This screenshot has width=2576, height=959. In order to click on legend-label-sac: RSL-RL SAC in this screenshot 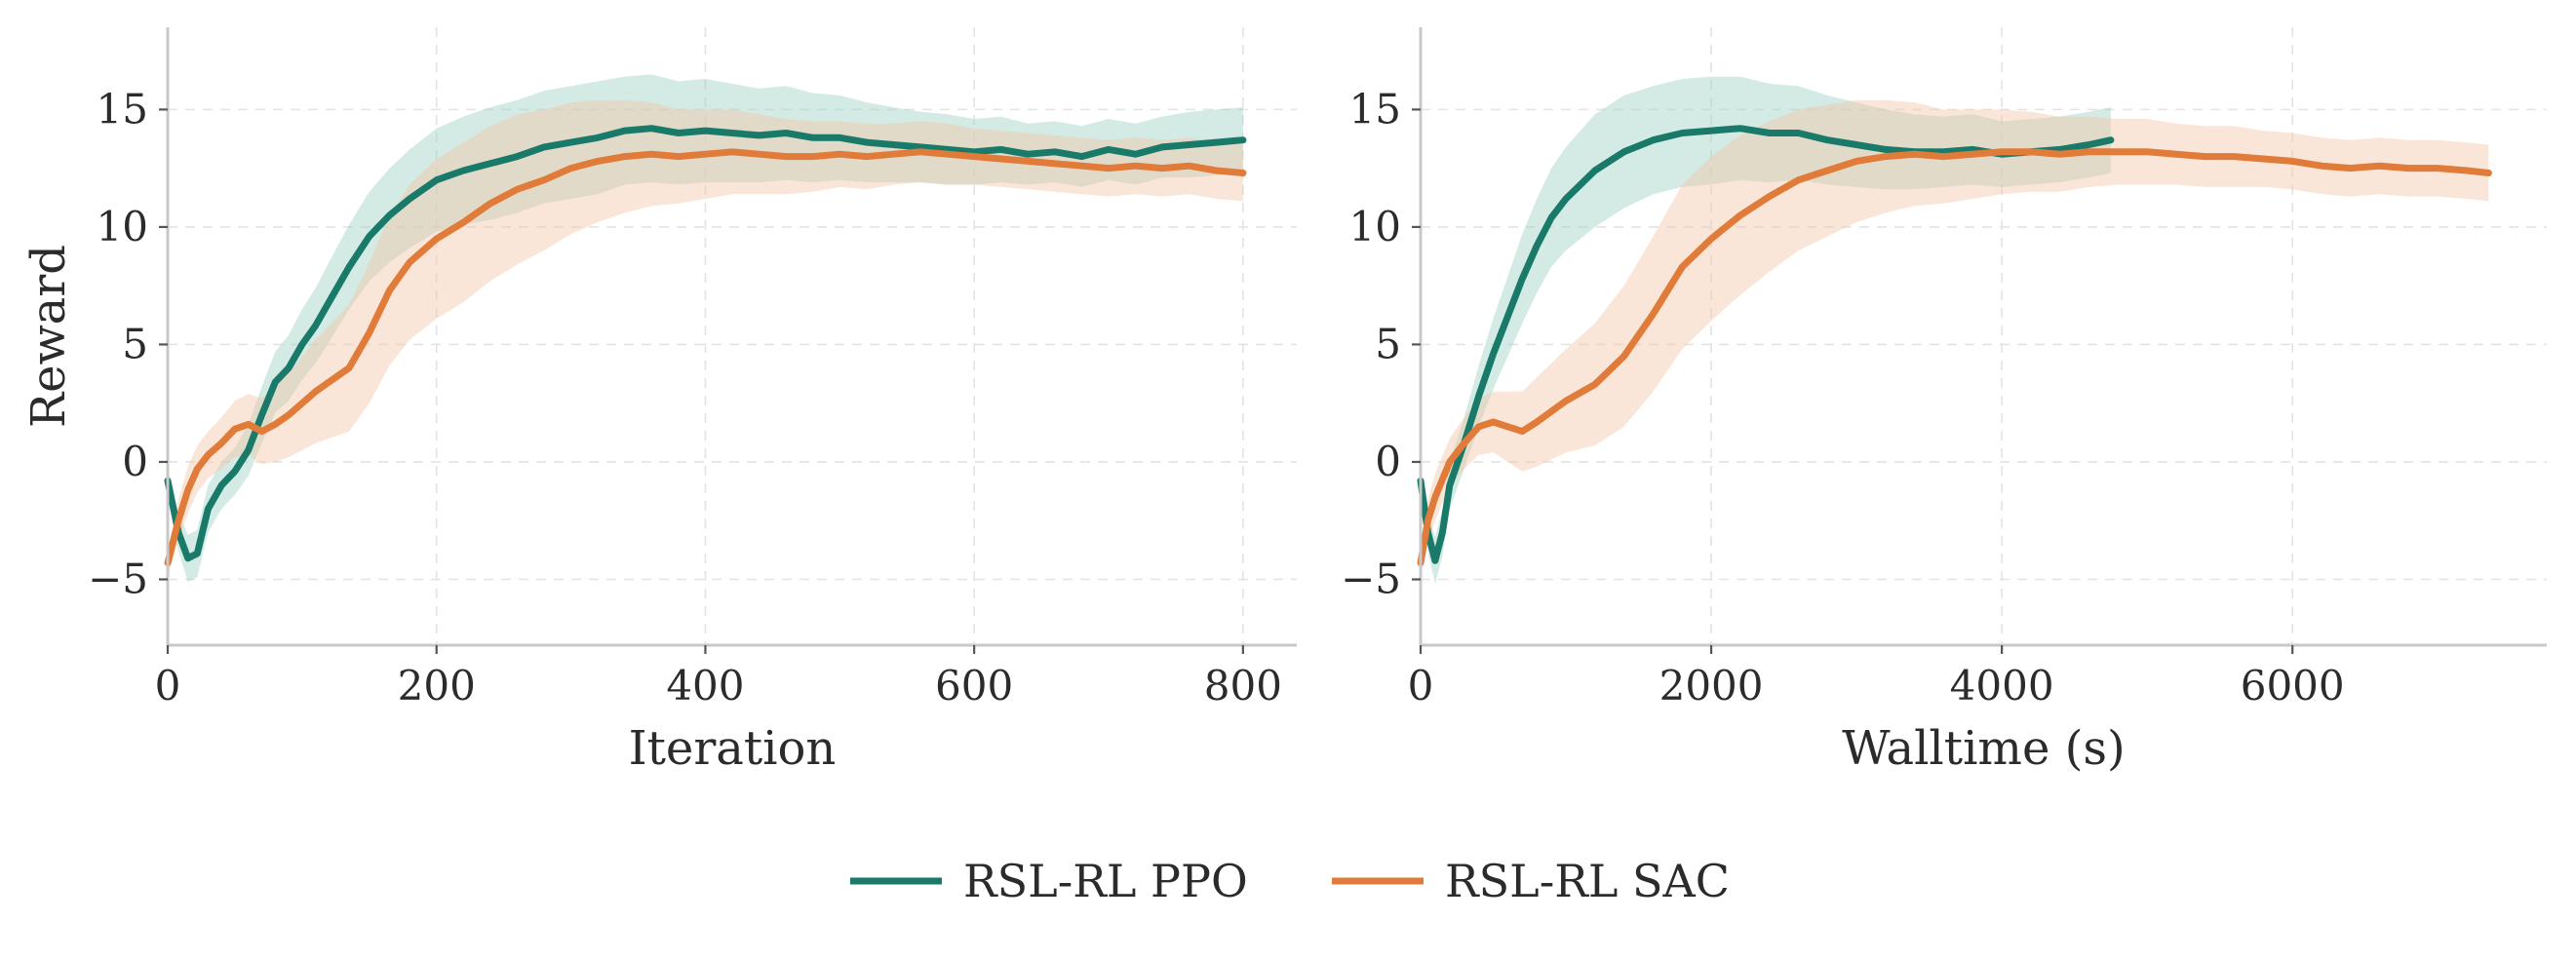, I will do `click(1587, 881)`.